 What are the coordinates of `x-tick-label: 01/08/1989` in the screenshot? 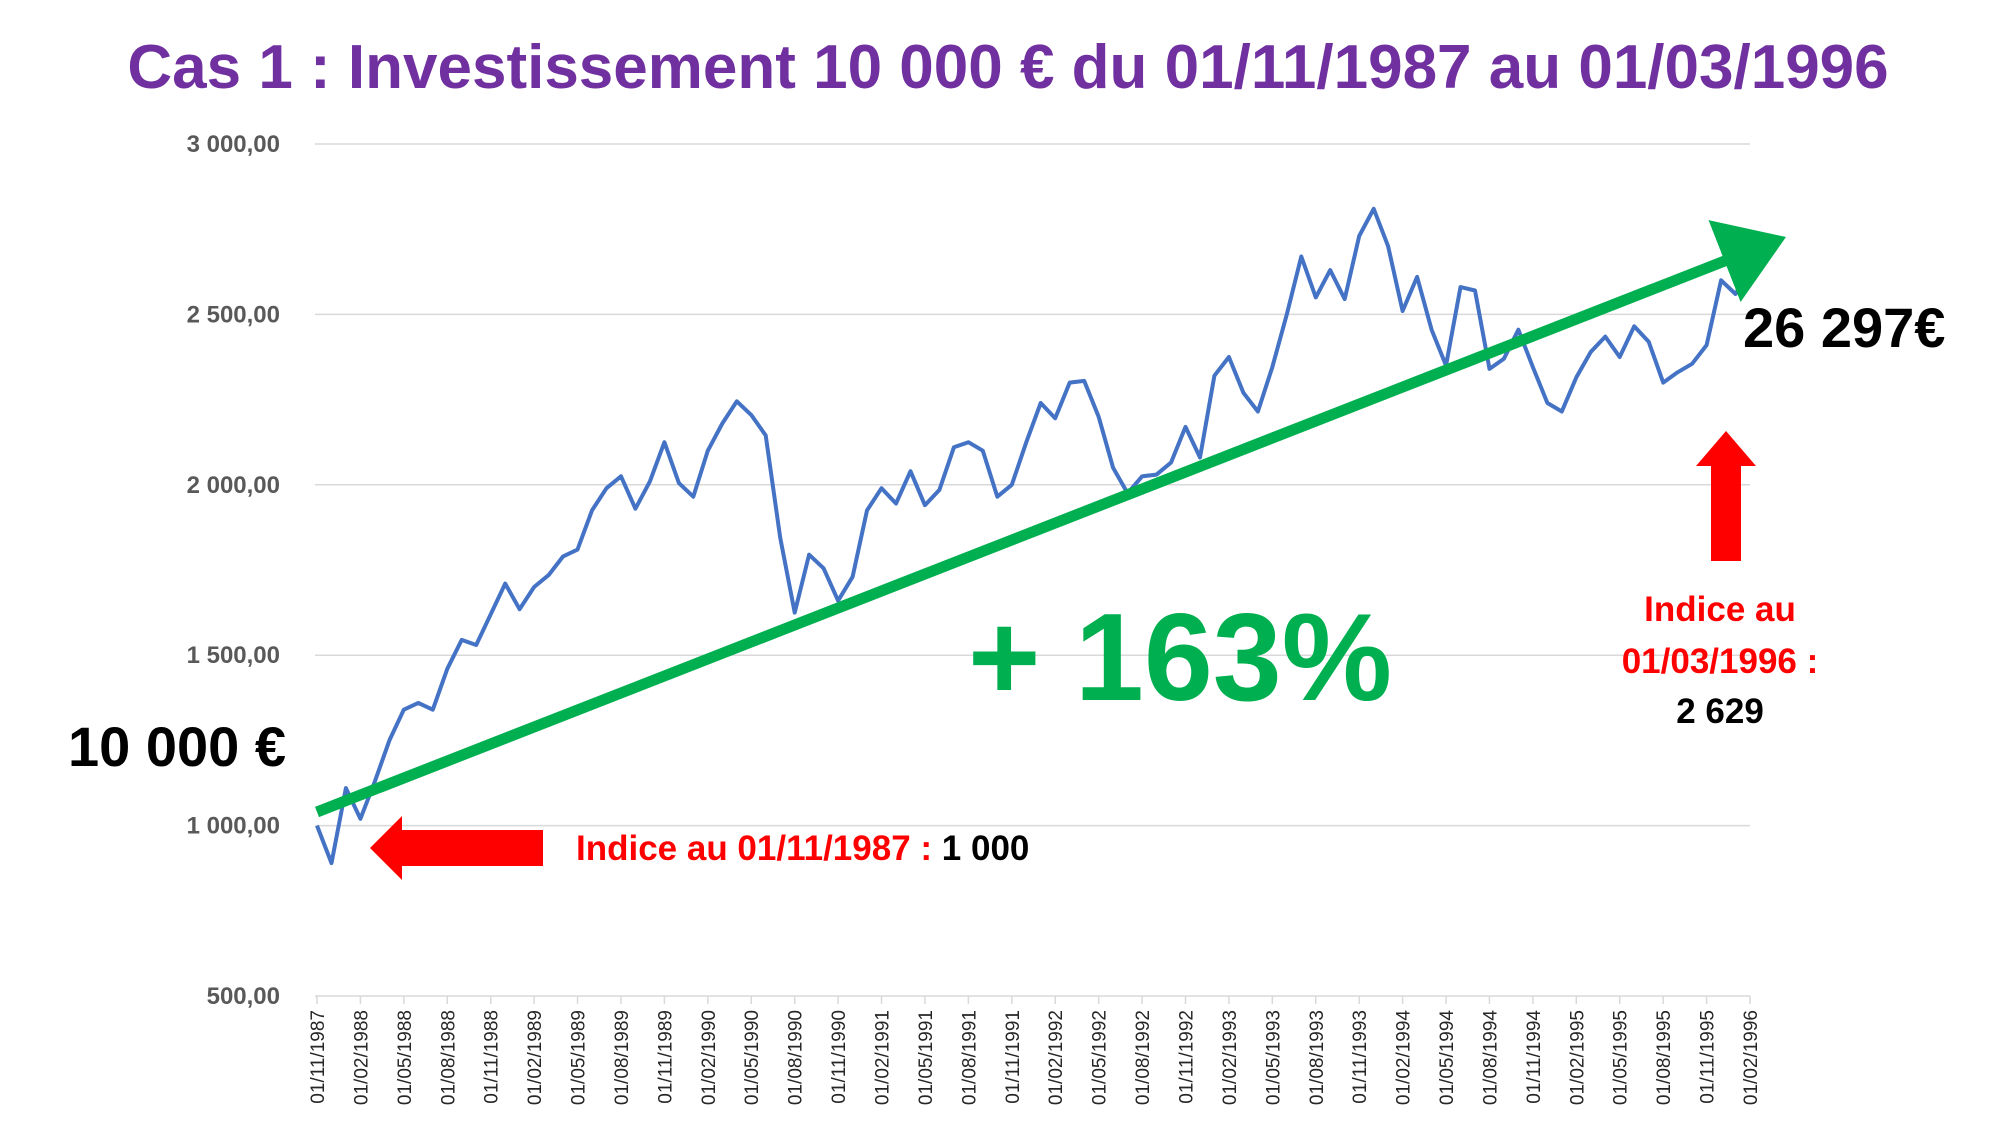 It's located at (622, 1057).